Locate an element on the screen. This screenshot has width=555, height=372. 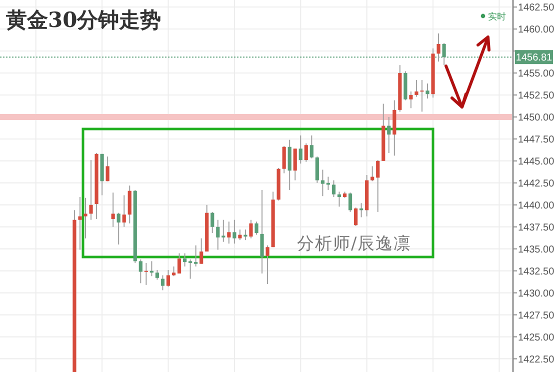
y-tick-label: 1452.50 is located at coordinates (536, 96).